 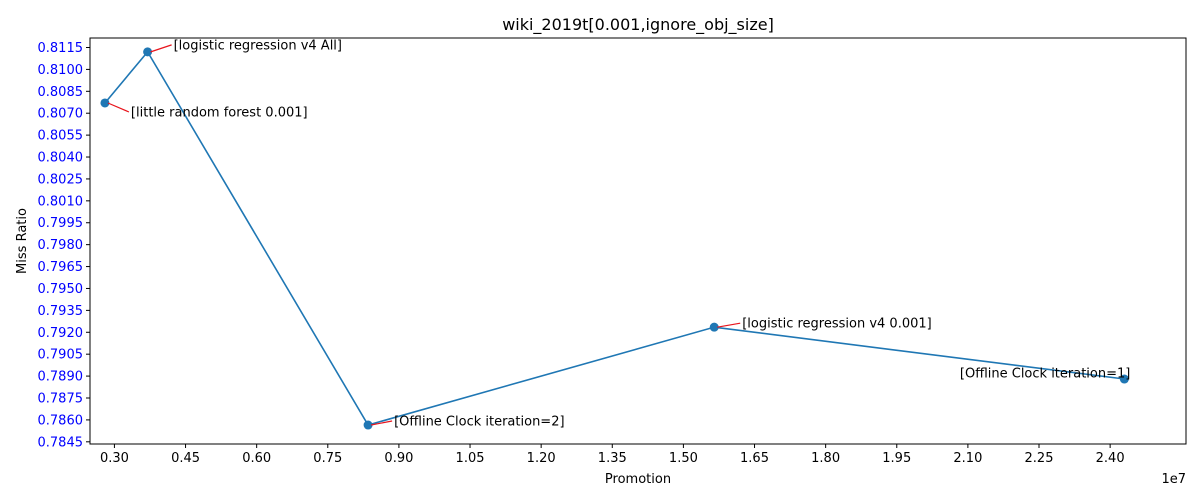 What do you see at coordinates (61, 398) in the screenshot?
I see `y-tick-label: 0.7875` at bounding box center [61, 398].